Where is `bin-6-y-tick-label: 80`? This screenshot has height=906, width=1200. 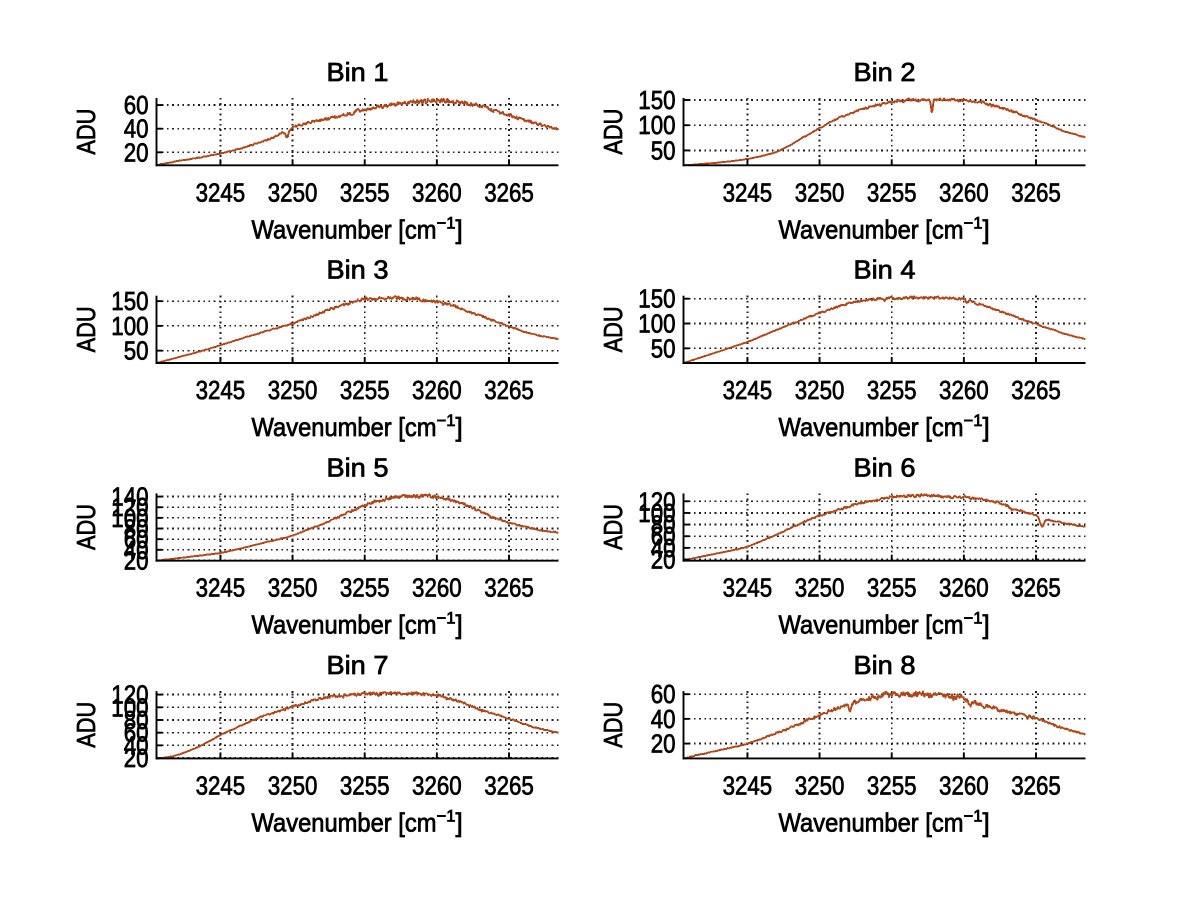 bin-6-y-tick-label: 80 is located at coordinates (663, 525).